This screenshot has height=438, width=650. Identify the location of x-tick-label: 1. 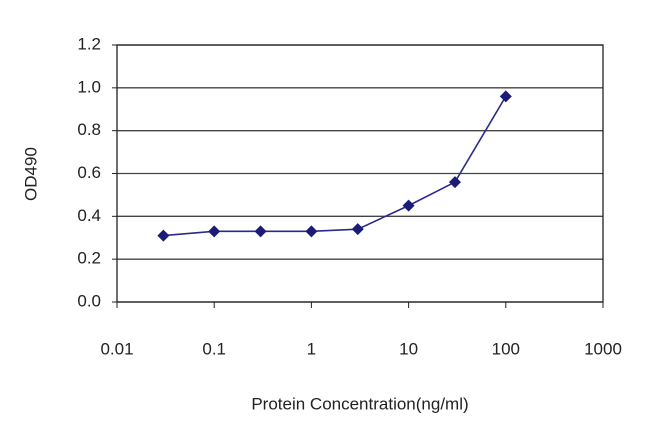
(311, 348).